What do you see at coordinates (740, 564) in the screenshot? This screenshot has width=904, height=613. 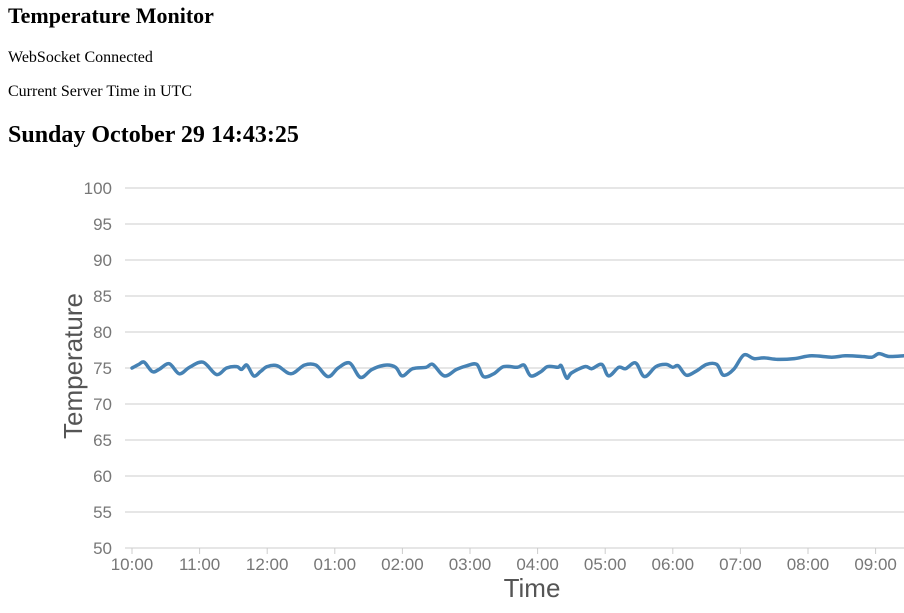 I see `x-tick-label: 07:00` at bounding box center [740, 564].